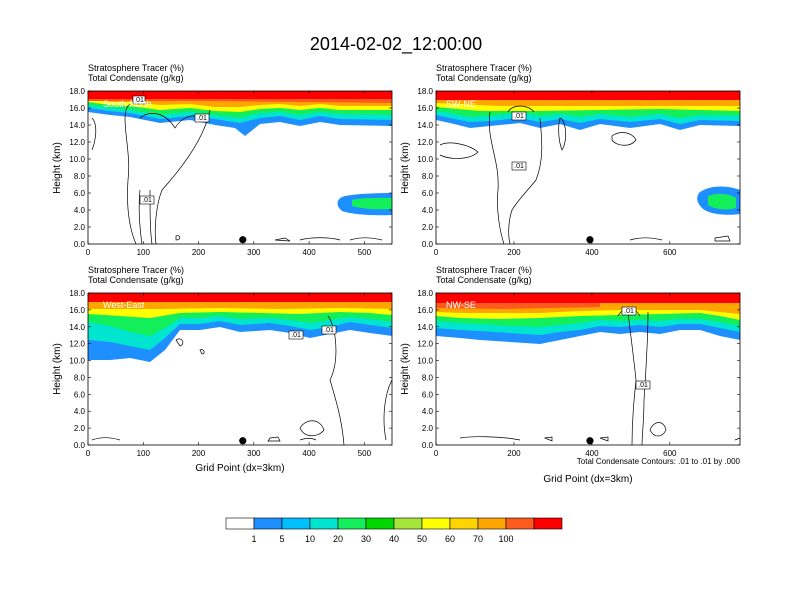 The image size is (792, 612). What do you see at coordinates (254, 453) in the screenshot?
I see `x-tick-label: 300` at bounding box center [254, 453].